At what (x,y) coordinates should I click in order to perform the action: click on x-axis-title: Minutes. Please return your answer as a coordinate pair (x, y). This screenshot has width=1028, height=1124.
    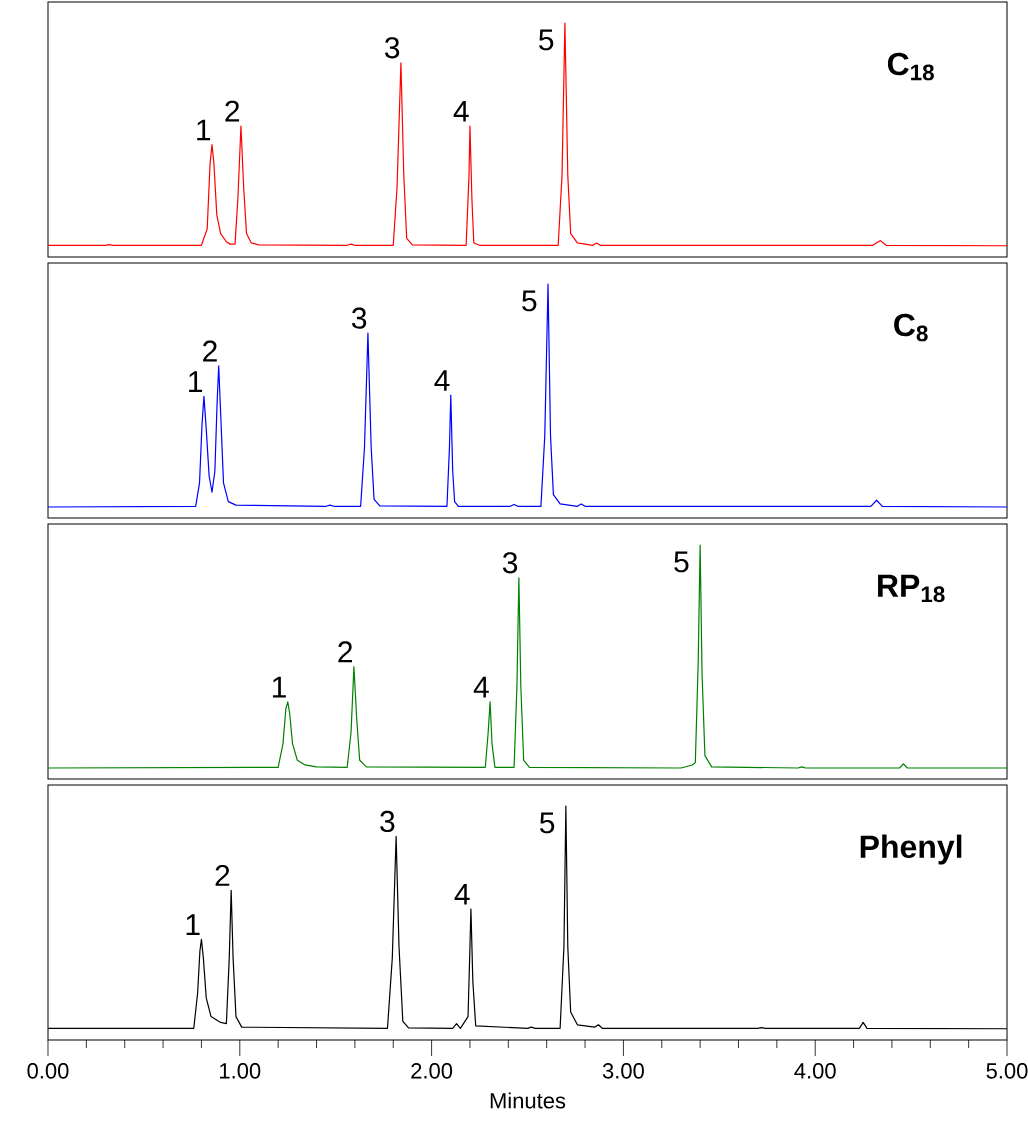
    Looking at the image, I should click on (528, 1100).